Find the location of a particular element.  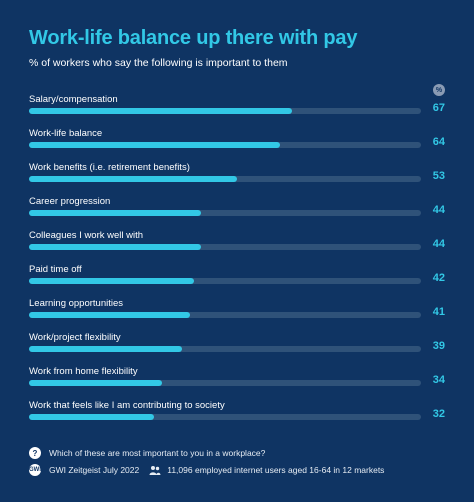

bar-label: Salary/compensation is located at coordinates (73, 99).